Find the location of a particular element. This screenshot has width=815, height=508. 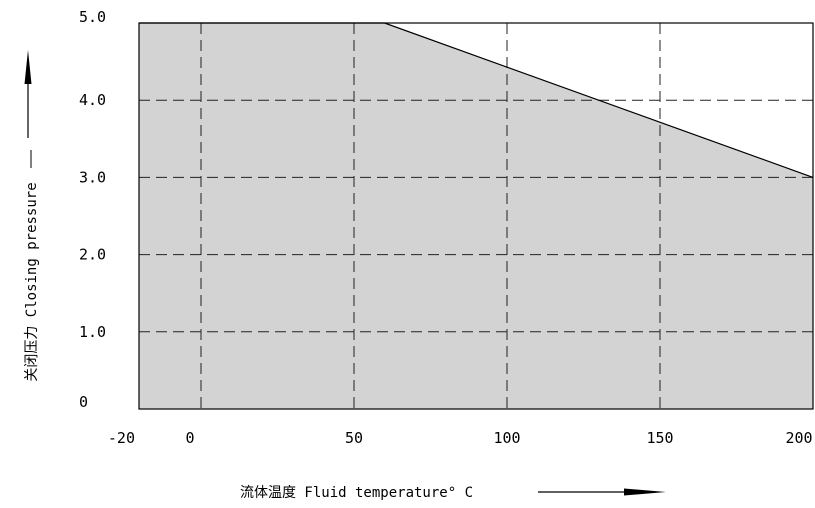

x-axis-tick-labels: -20 0 50 100 150 200 is located at coordinates (460, 438).